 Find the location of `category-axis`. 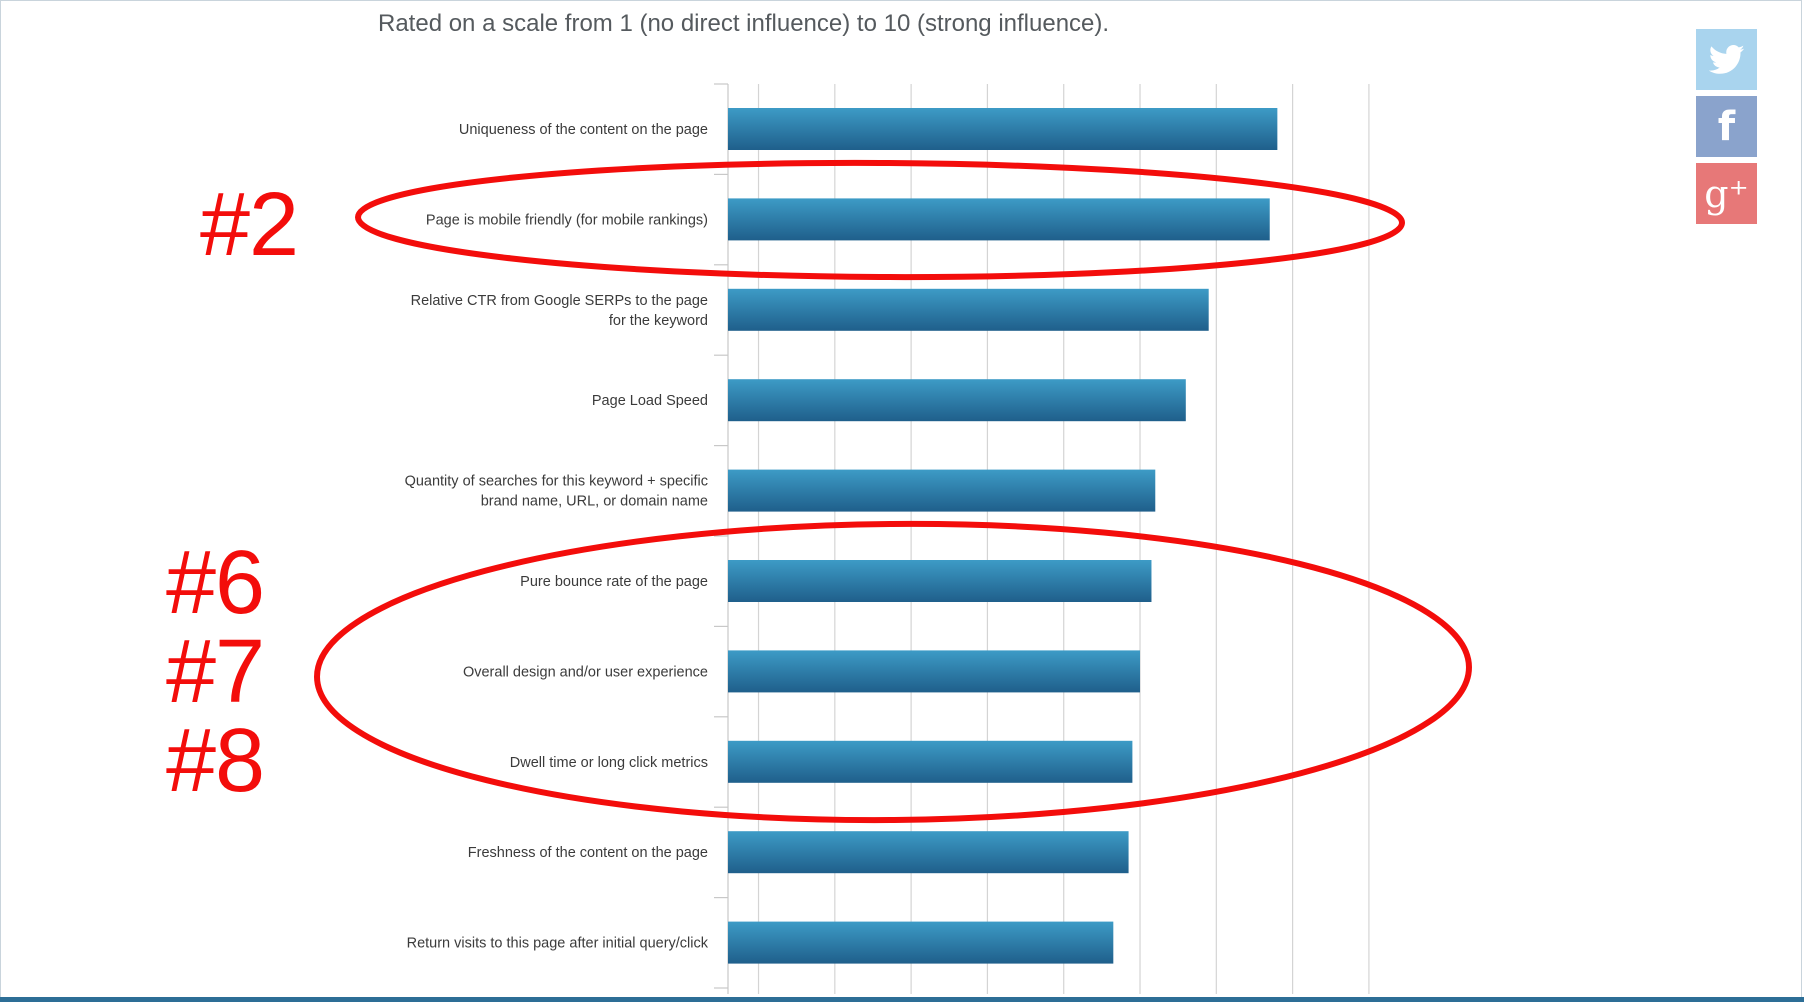

category-axis is located at coordinates (721, 538).